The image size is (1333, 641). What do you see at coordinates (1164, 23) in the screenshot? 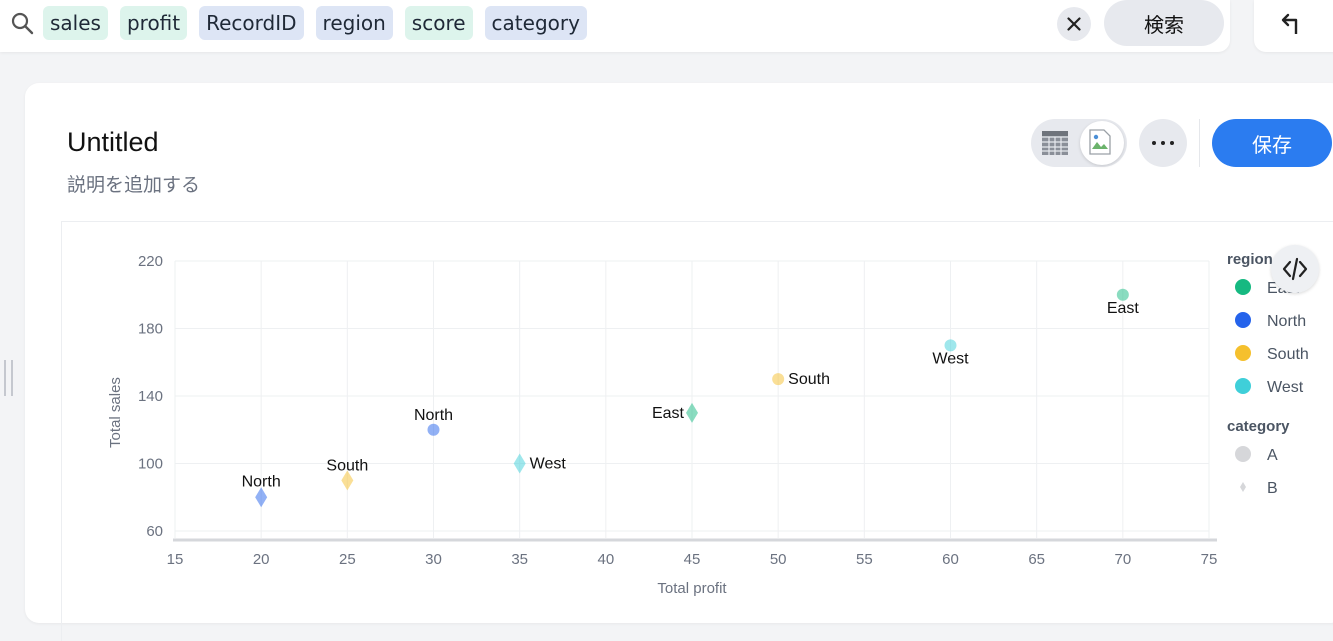
I see `search-button: 検索` at bounding box center [1164, 23].